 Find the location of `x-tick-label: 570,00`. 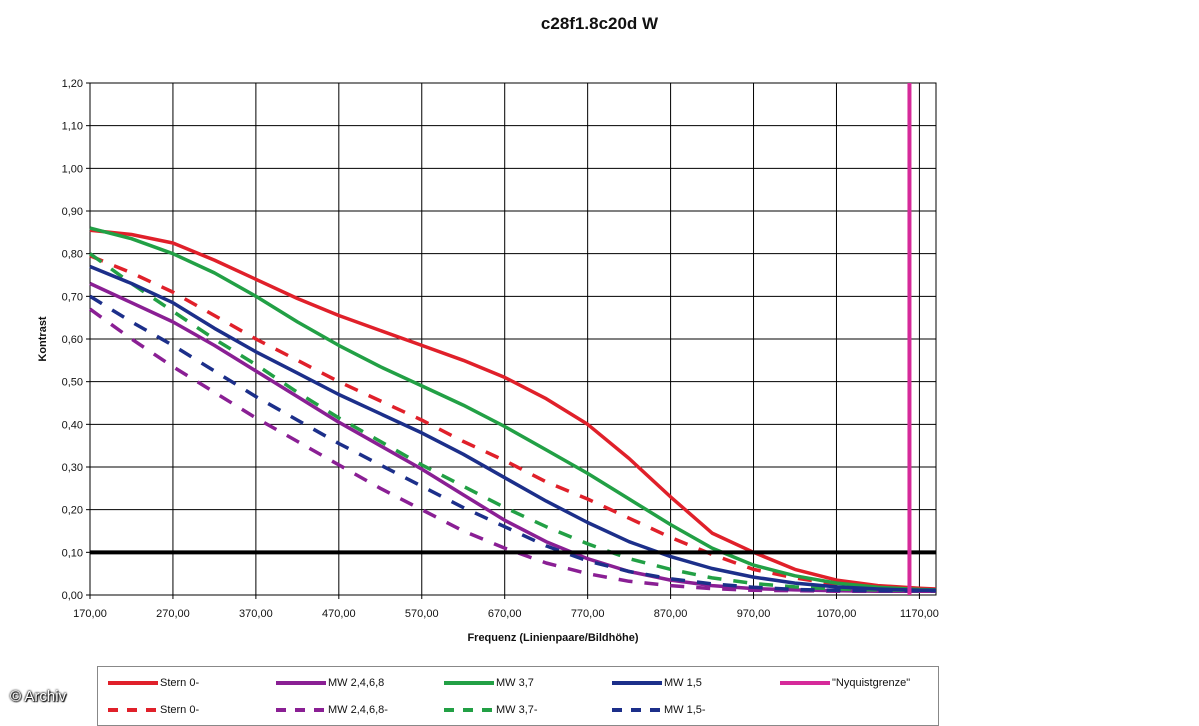

x-tick-label: 570,00 is located at coordinates (422, 614).